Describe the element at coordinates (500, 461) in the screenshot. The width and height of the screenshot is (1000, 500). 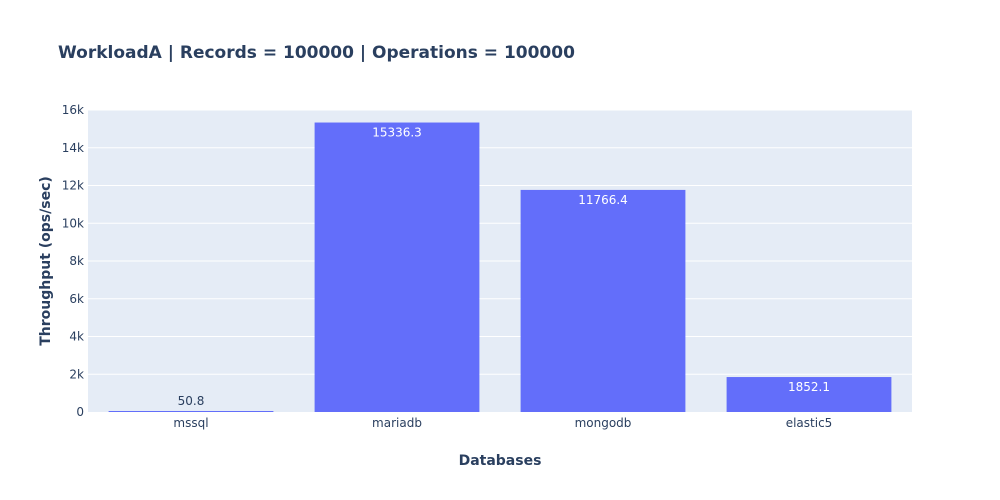
I see `x-axis-title: Databases` at that location.